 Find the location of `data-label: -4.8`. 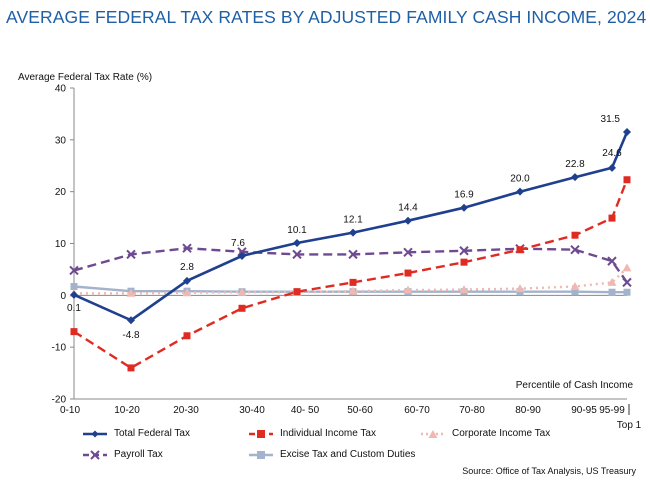

data-label: -4.8 is located at coordinates (131, 335).